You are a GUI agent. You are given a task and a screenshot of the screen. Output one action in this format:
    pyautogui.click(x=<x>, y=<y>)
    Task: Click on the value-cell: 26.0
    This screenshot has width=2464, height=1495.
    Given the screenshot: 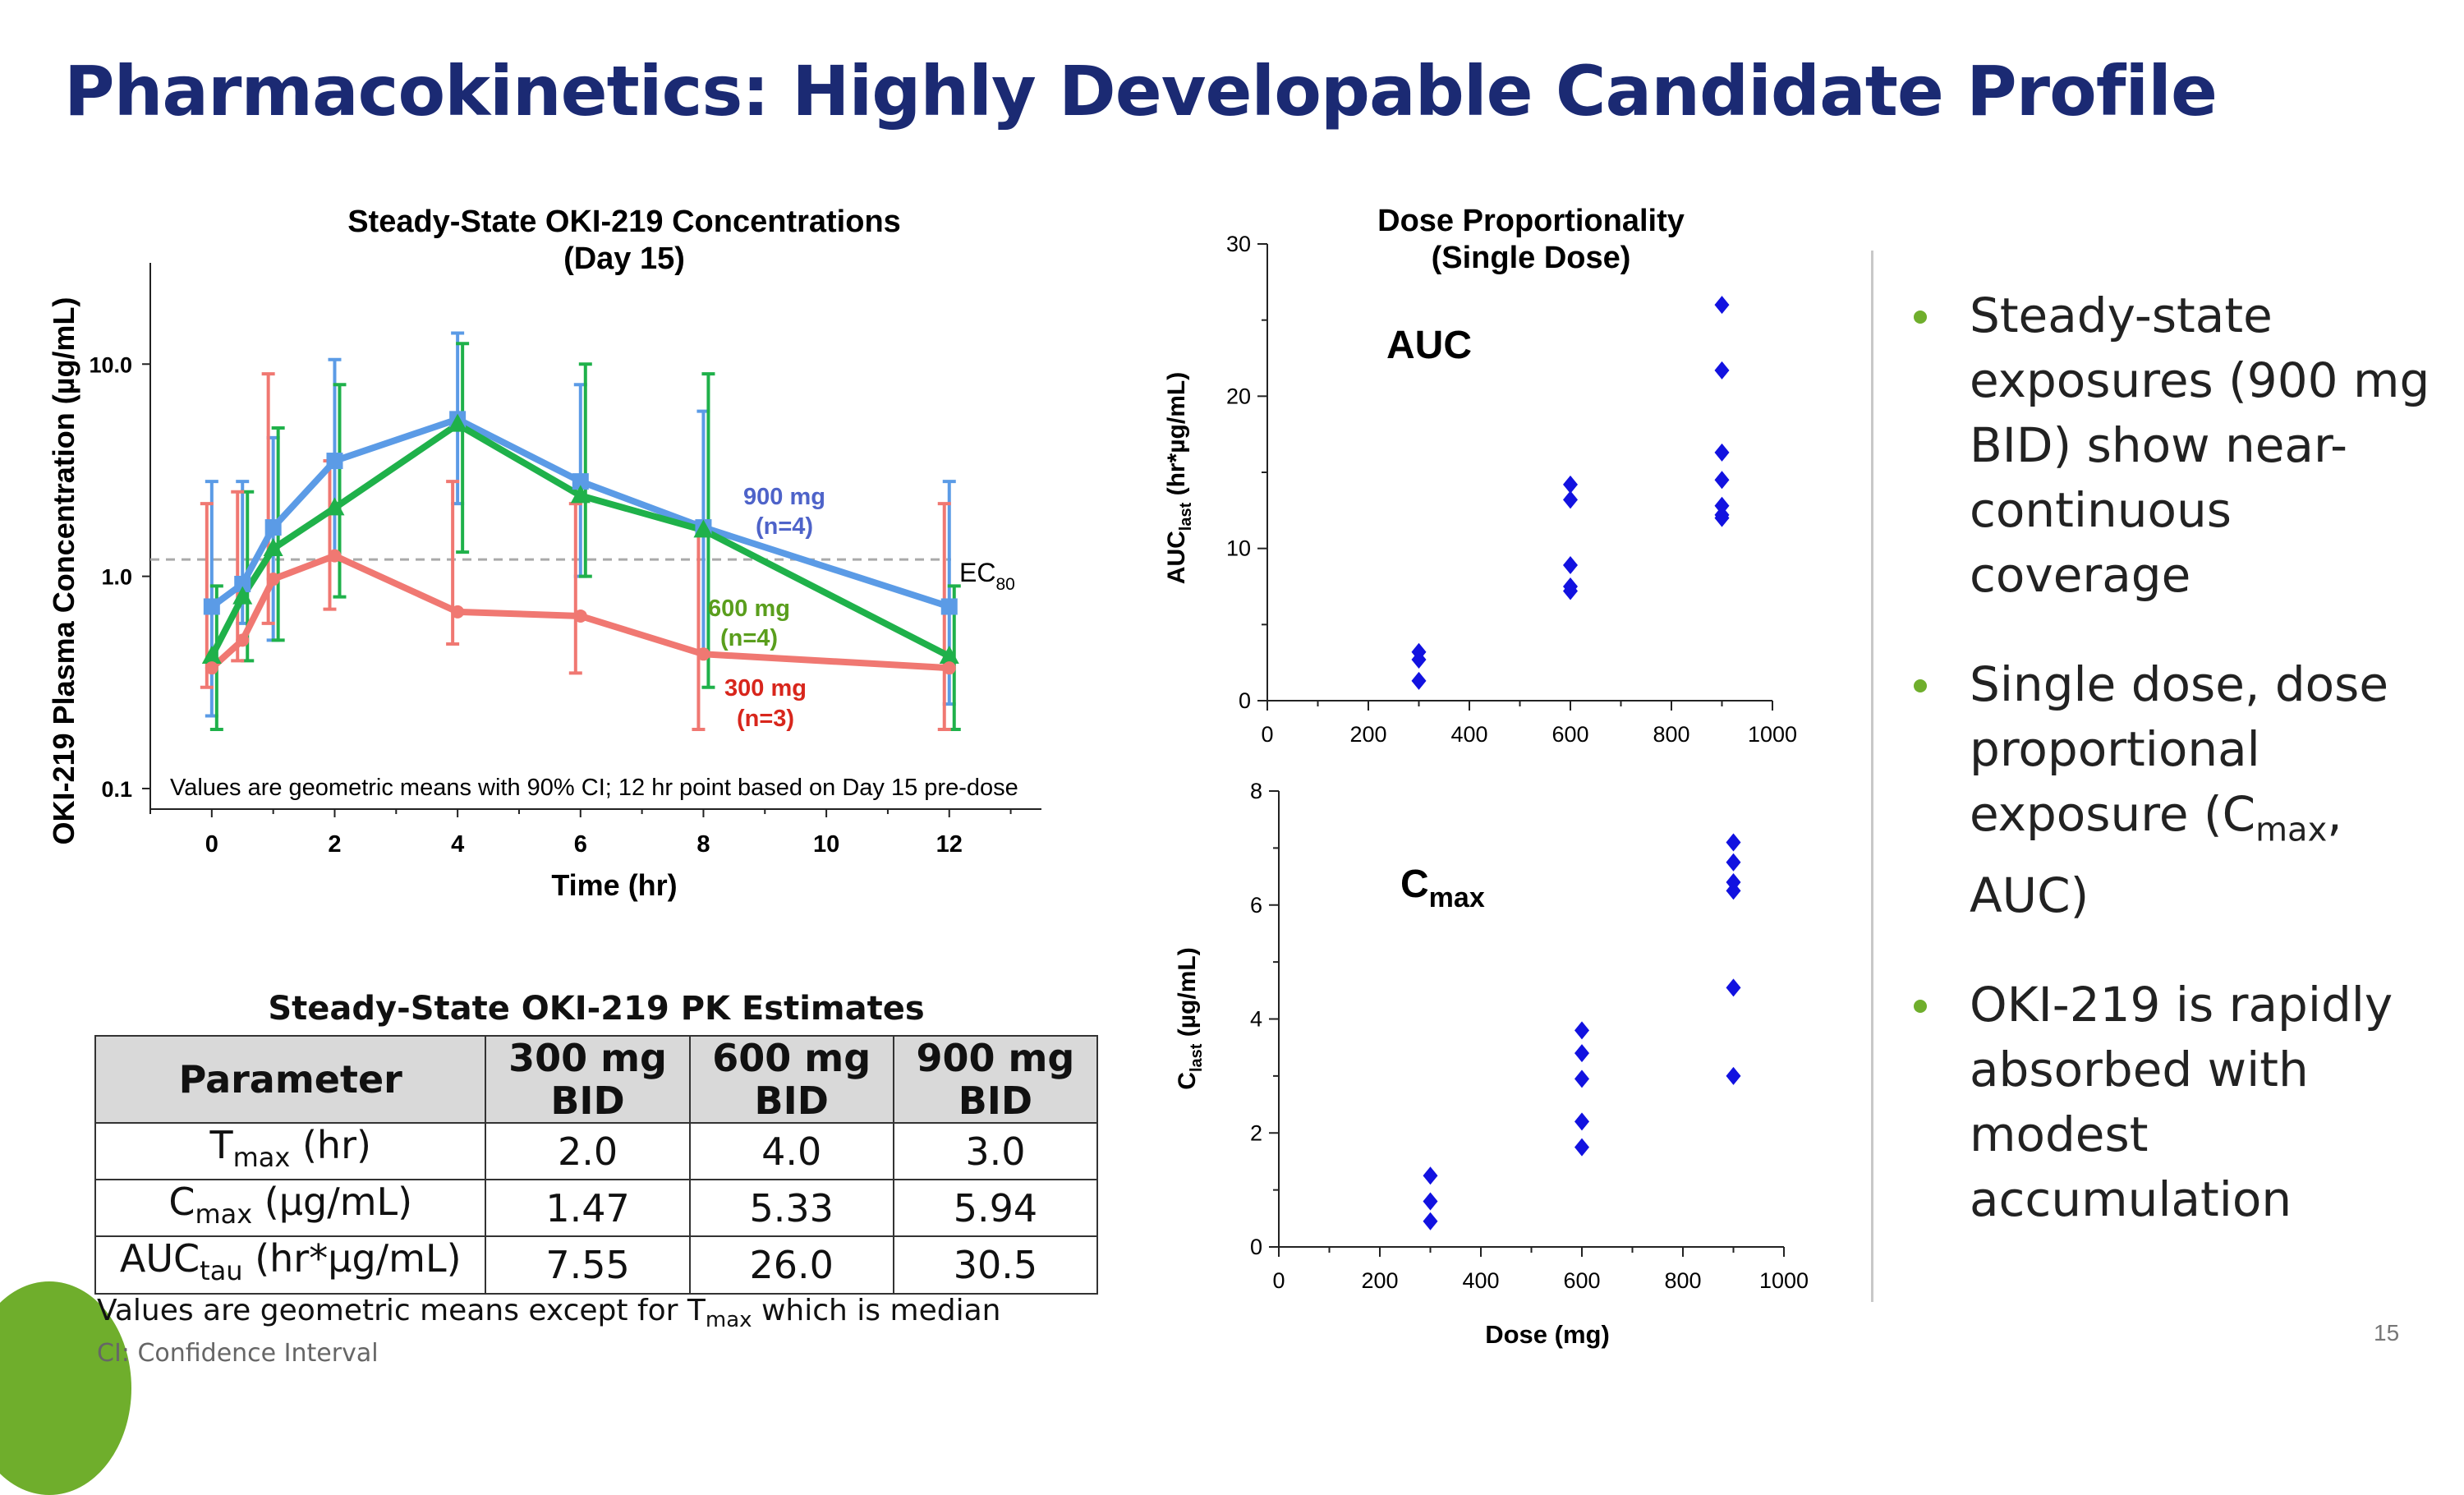 What is the action you would take?
    pyautogui.click(x=791, y=1265)
    